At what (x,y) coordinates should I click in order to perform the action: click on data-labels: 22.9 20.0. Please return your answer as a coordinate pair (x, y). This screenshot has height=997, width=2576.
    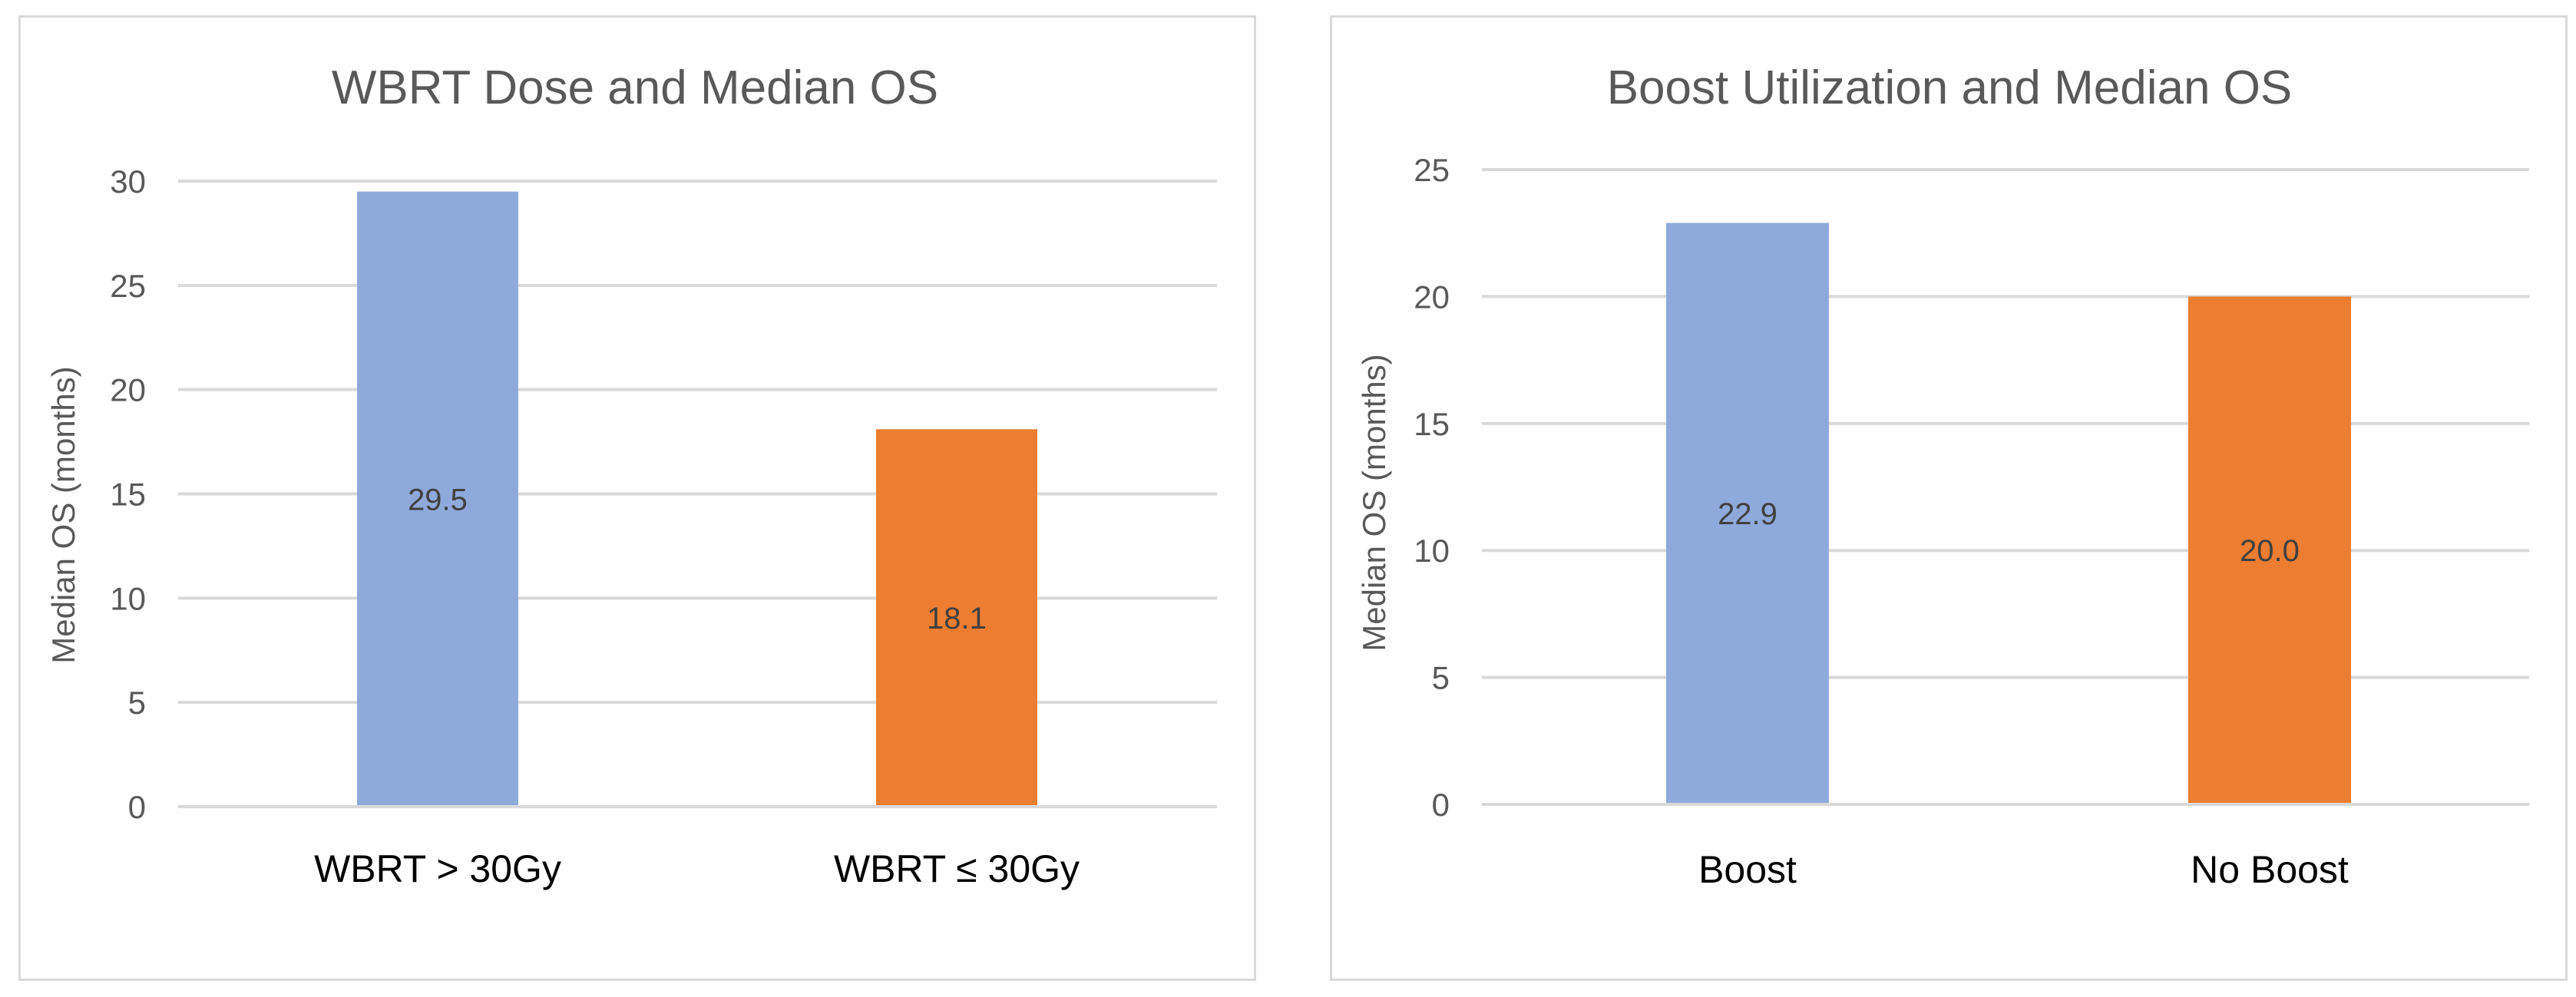
    Looking at the image, I should click on (2009, 532).